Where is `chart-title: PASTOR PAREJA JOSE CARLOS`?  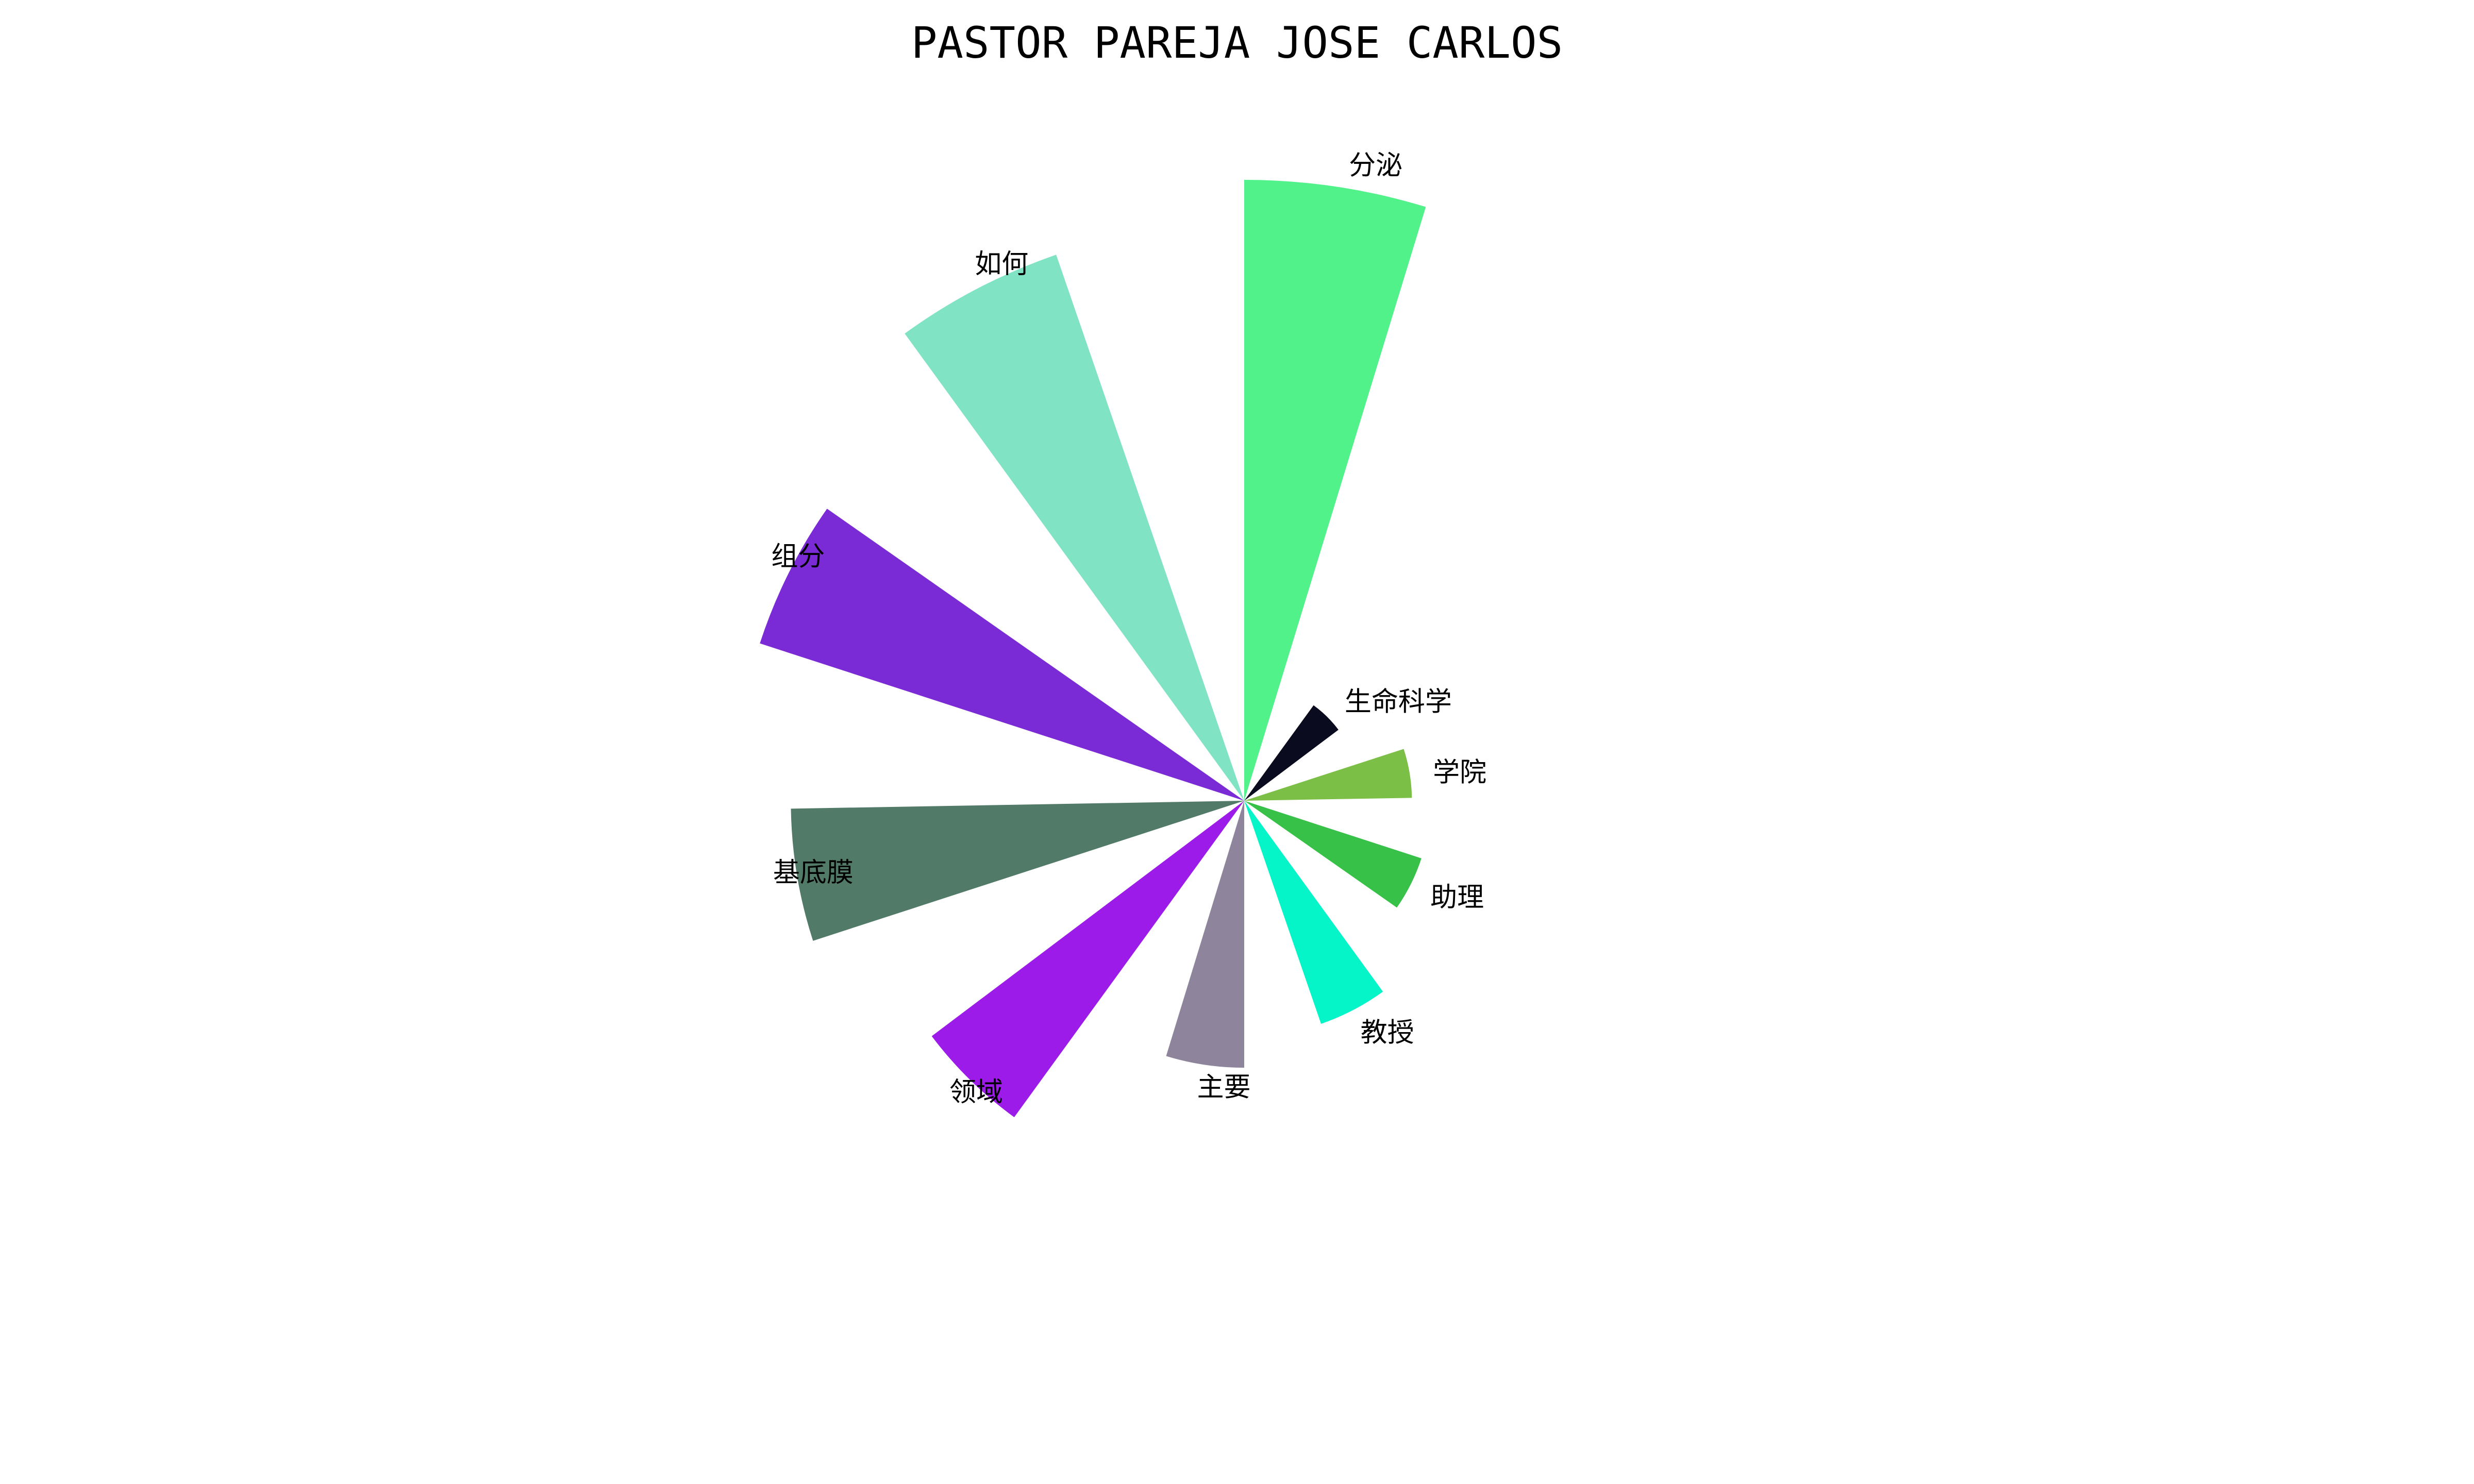 chart-title: PASTOR PAREJA JOSE CARLOS is located at coordinates (1237, 43).